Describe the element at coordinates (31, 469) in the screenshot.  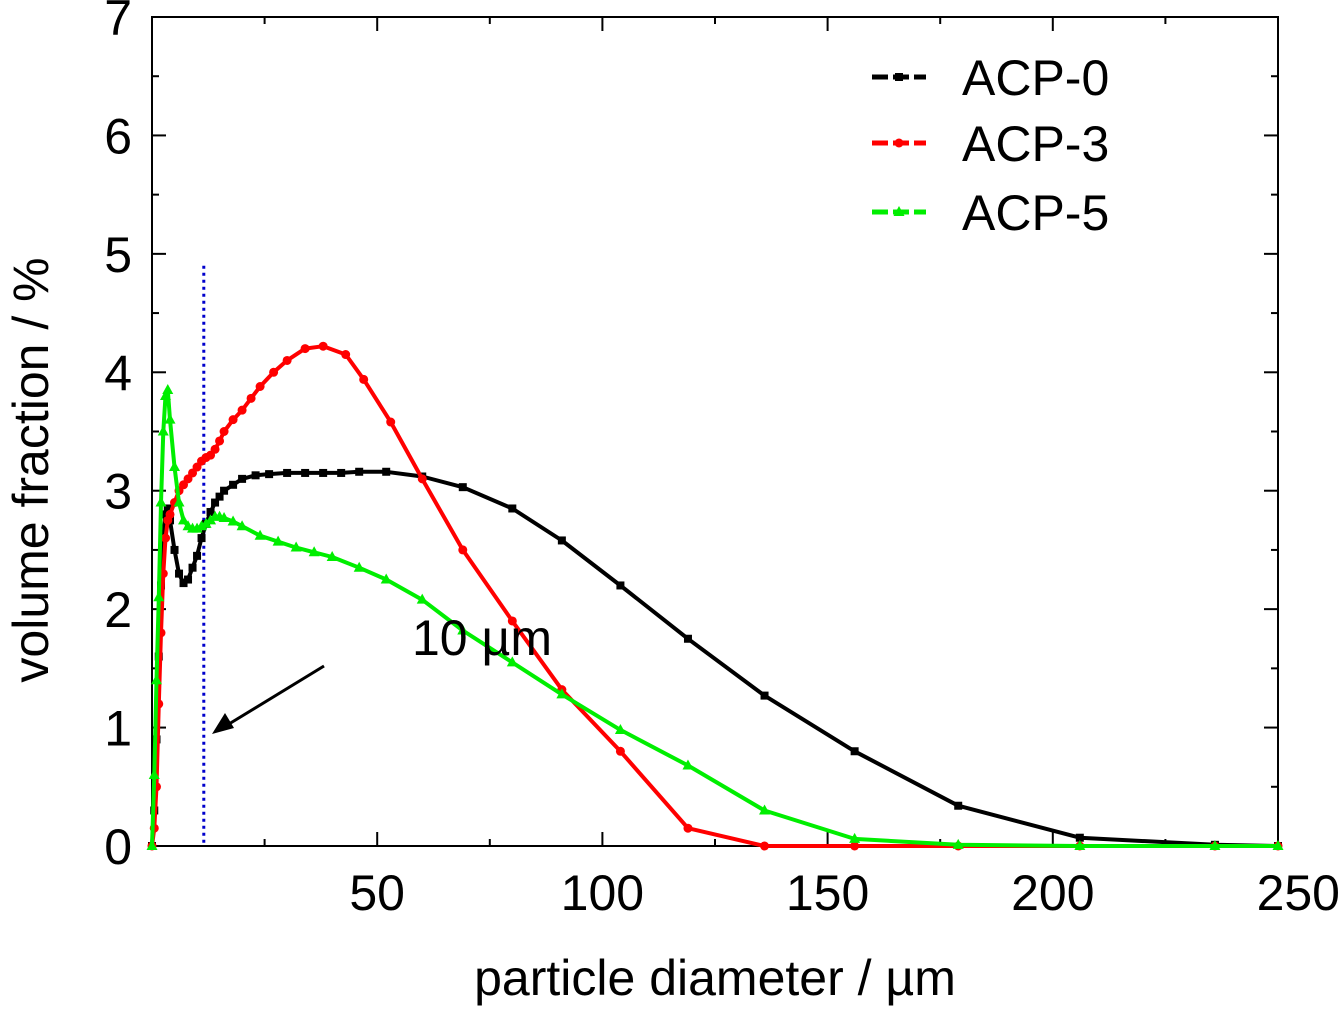
I see `y-axis-title: volume fraction / %` at that location.